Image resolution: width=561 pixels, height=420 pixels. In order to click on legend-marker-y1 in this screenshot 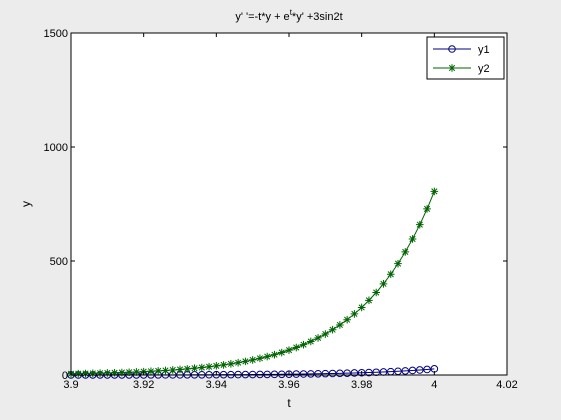, I will do `click(452, 49)`.